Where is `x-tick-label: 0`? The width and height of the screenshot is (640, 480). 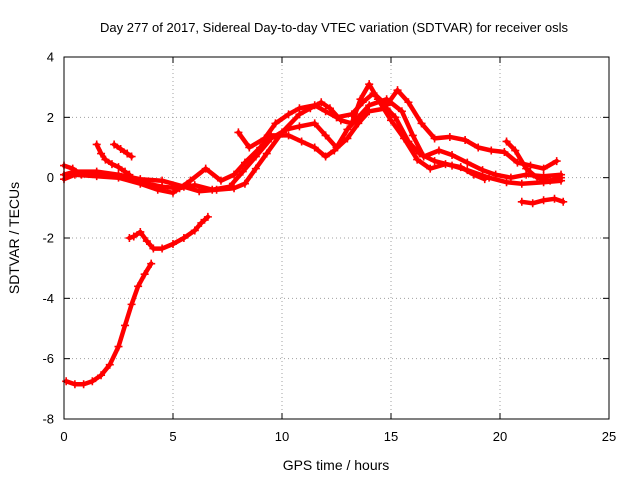
x-tick-label: 0 is located at coordinates (63, 436).